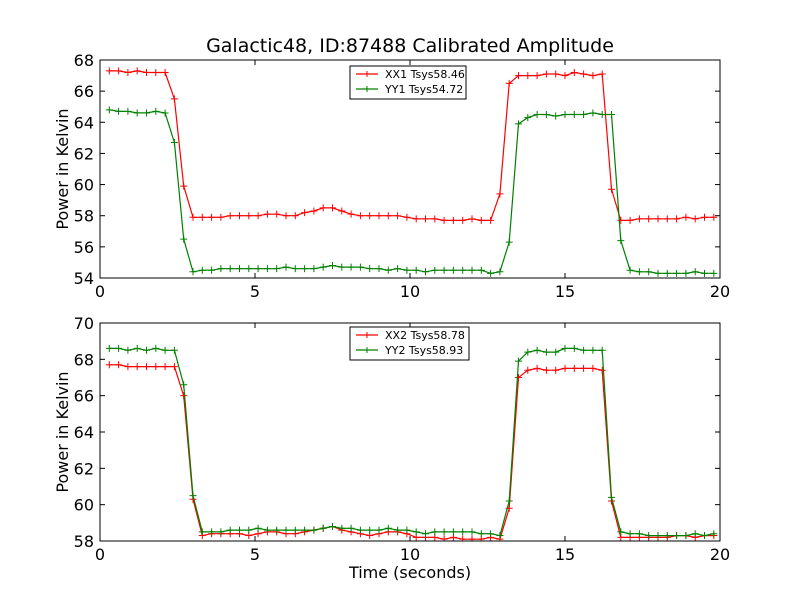  I want to click on legend-entry-label: YY1 Tsys54.72, so click(423, 89).